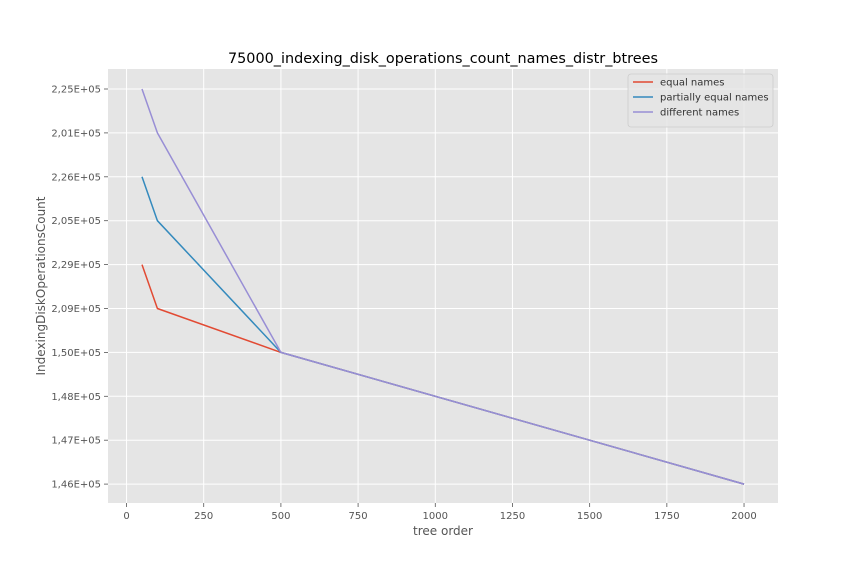 The height and width of the screenshot is (576, 864). I want to click on legend-label-0: equal names, so click(692, 83).